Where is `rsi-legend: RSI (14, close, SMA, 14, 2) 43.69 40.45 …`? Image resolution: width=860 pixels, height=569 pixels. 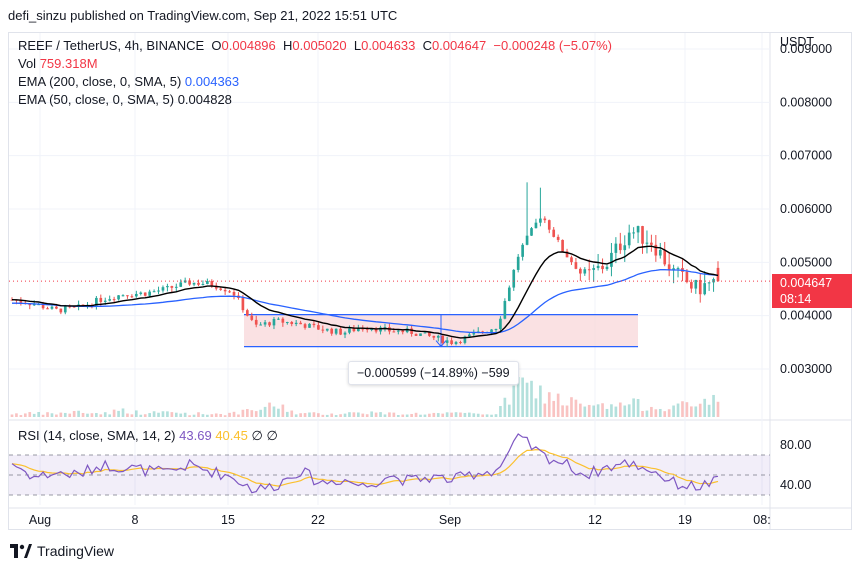
rsi-legend: RSI (14, close, SMA, 14, 2) 43.69 40.45 … is located at coordinates (148, 436).